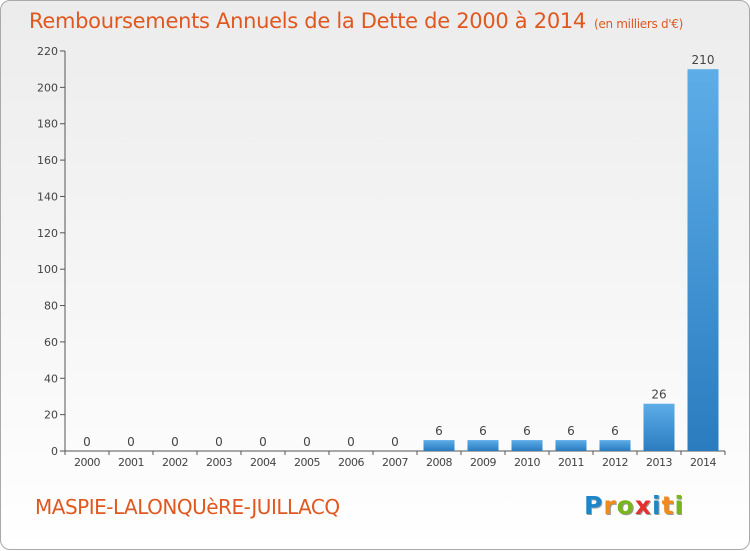 This screenshot has height=551, width=750. Describe the element at coordinates (51, 306) in the screenshot. I see `y-tick-label: 80` at that location.